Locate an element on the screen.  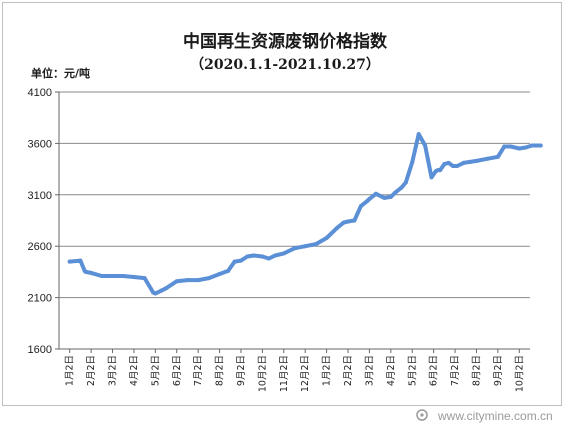
x-tick-label-18: 7月2日 is located at coordinates (455, 370).